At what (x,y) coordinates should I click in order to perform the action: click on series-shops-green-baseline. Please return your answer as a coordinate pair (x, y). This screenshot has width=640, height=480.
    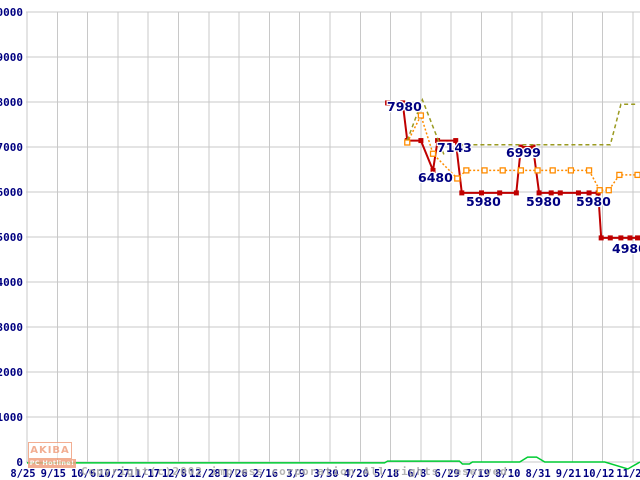
    Looking at the image, I should click on (333, 463).